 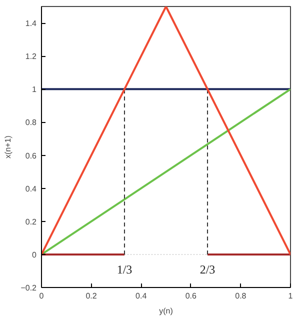 What do you see at coordinates (41, 296) in the screenshot?
I see `x-tick-label: 0` at bounding box center [41, 296].